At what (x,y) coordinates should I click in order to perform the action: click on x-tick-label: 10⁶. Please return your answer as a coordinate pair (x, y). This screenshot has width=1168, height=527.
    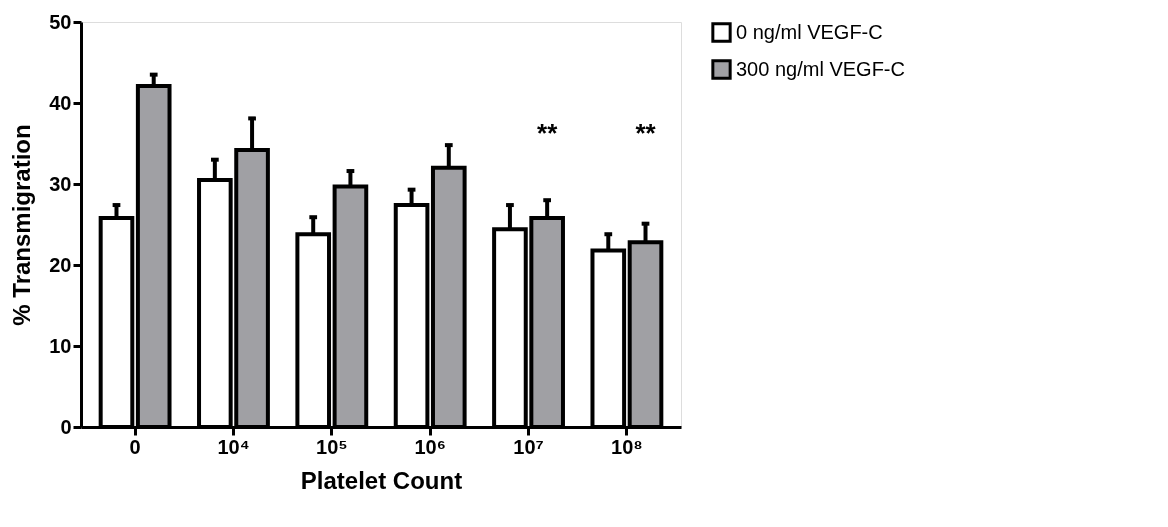
    Looking at the image, I should click on (430, 446).